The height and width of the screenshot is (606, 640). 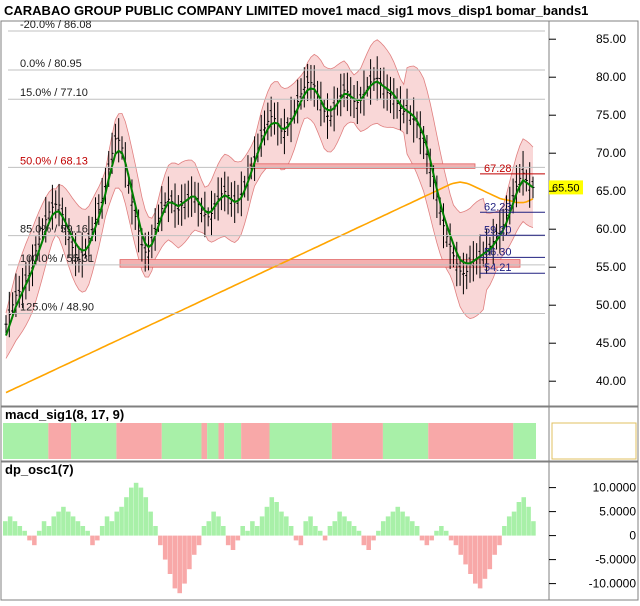 I want to click on oscillator-axis-panel, so click(x=593, y=531).